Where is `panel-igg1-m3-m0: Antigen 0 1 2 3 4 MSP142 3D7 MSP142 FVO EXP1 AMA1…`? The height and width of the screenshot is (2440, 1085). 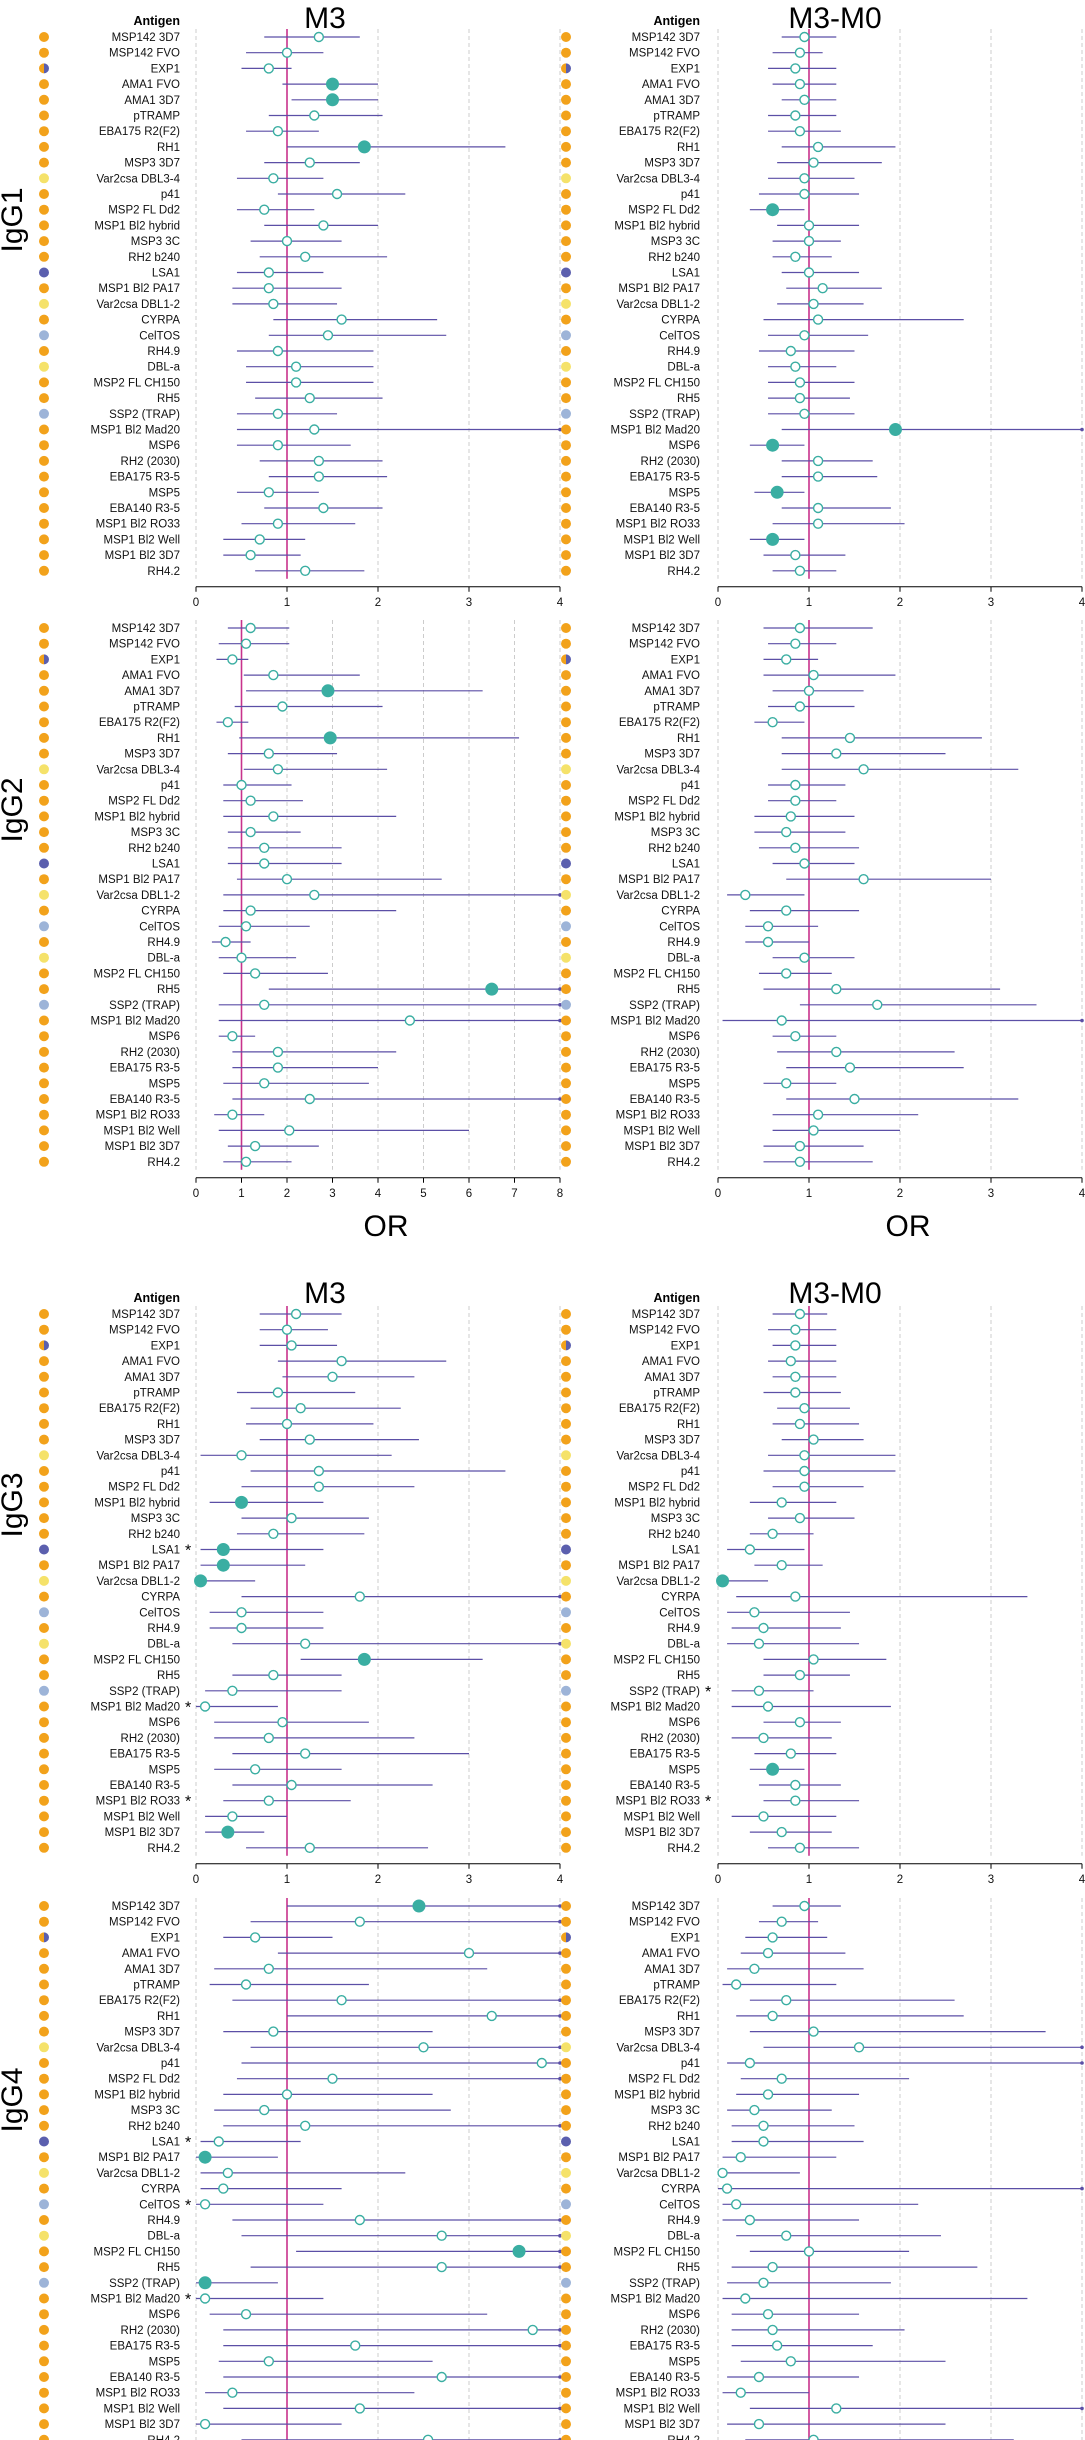 panel-igg1-m3-m0: Antigen 0 1 2 3 4 MSP142 3D7 MSP142 FVO EXP1 AMA1… is located at coordinates (823, 311).